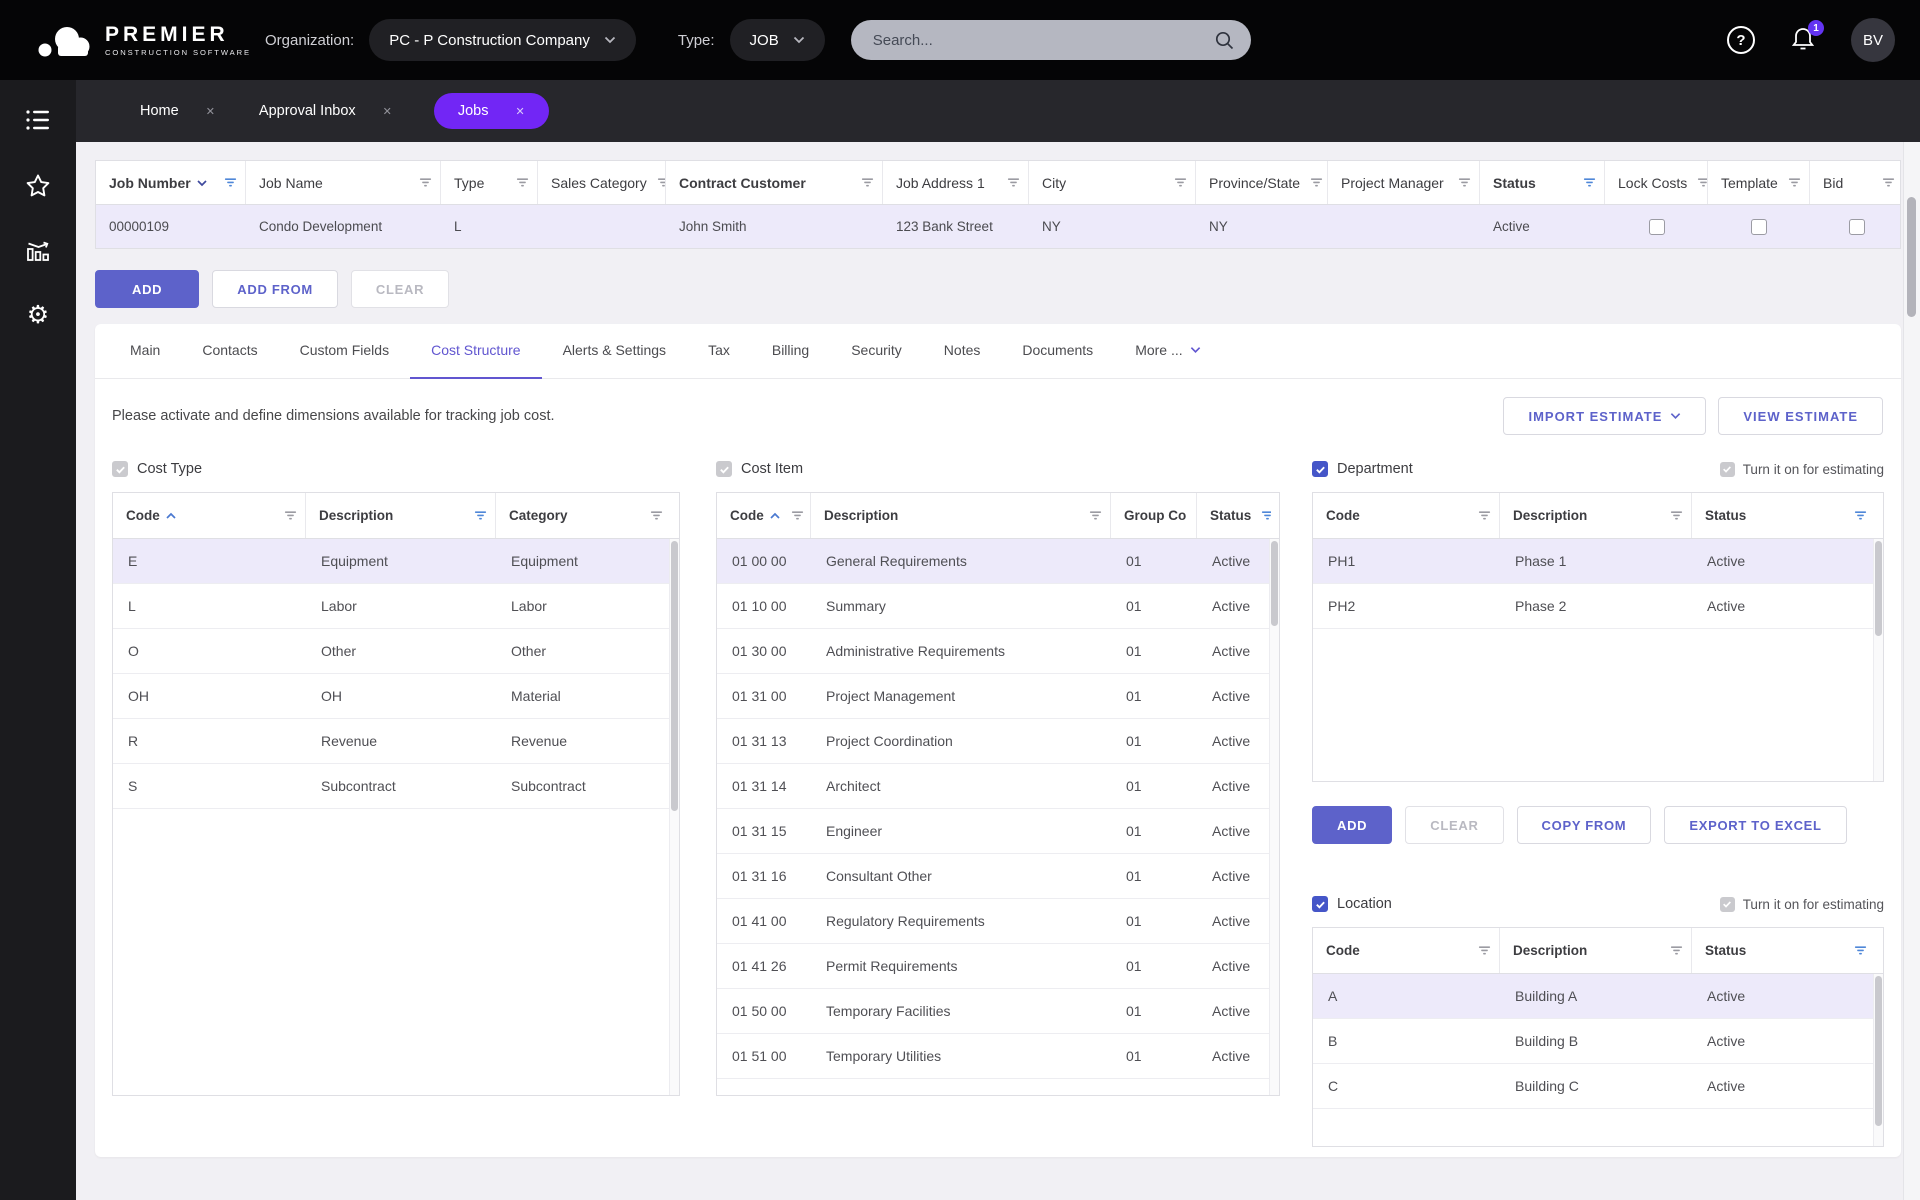 The height and width of the screenshot is (1200, 1920). I want to click on column-header: Template, so click(1759, 182).